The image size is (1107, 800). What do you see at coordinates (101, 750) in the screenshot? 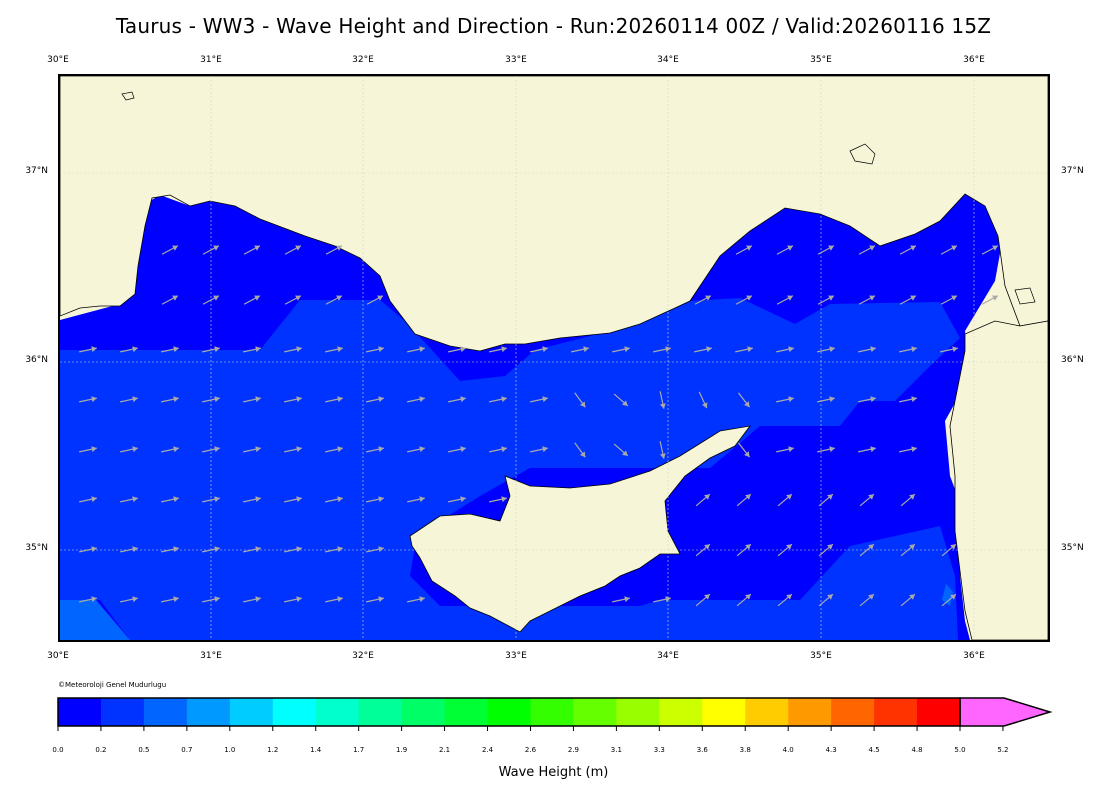
I see `colorbar-tick-label: 0.2` at bounding box center [101, 750].